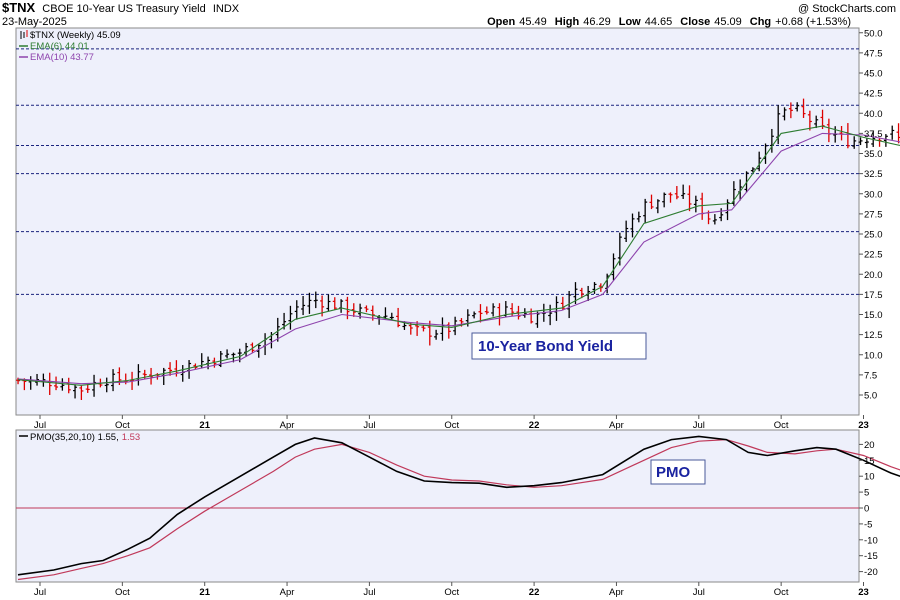  Describe the element at coordinates (728, 22) in the screenshot. I see `ohlc-value: 45.09` at that location.